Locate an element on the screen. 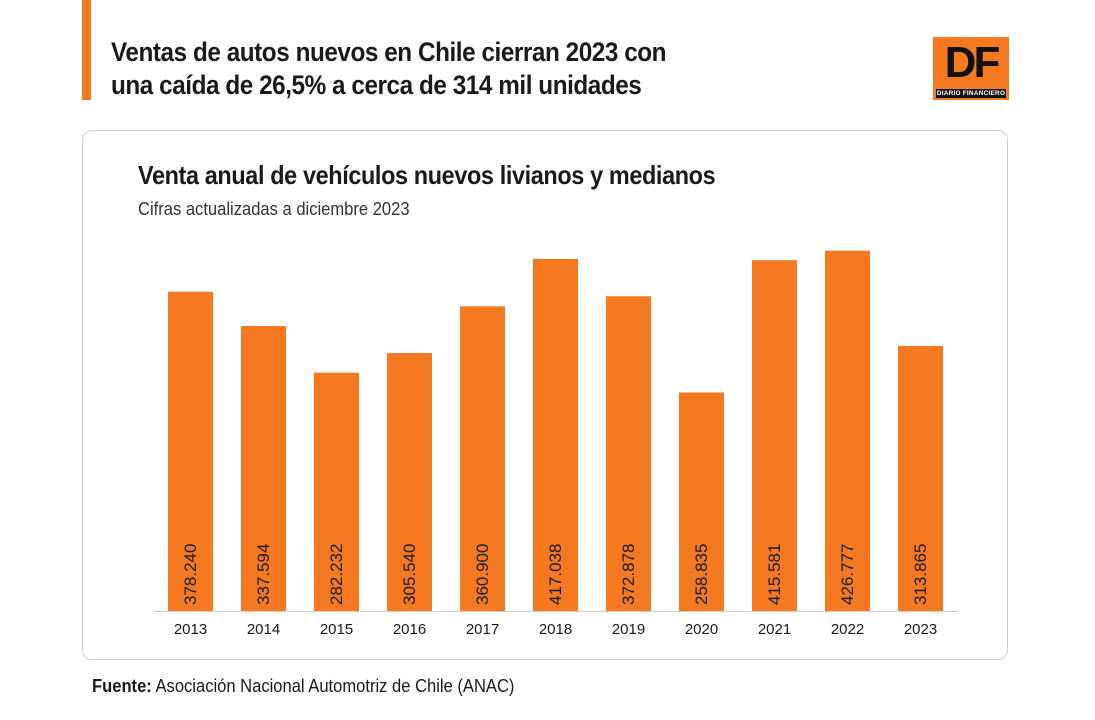 This screenshot has width=1095, height=720. data-label-2017: 360.900 is located at coordinates (482, 574).